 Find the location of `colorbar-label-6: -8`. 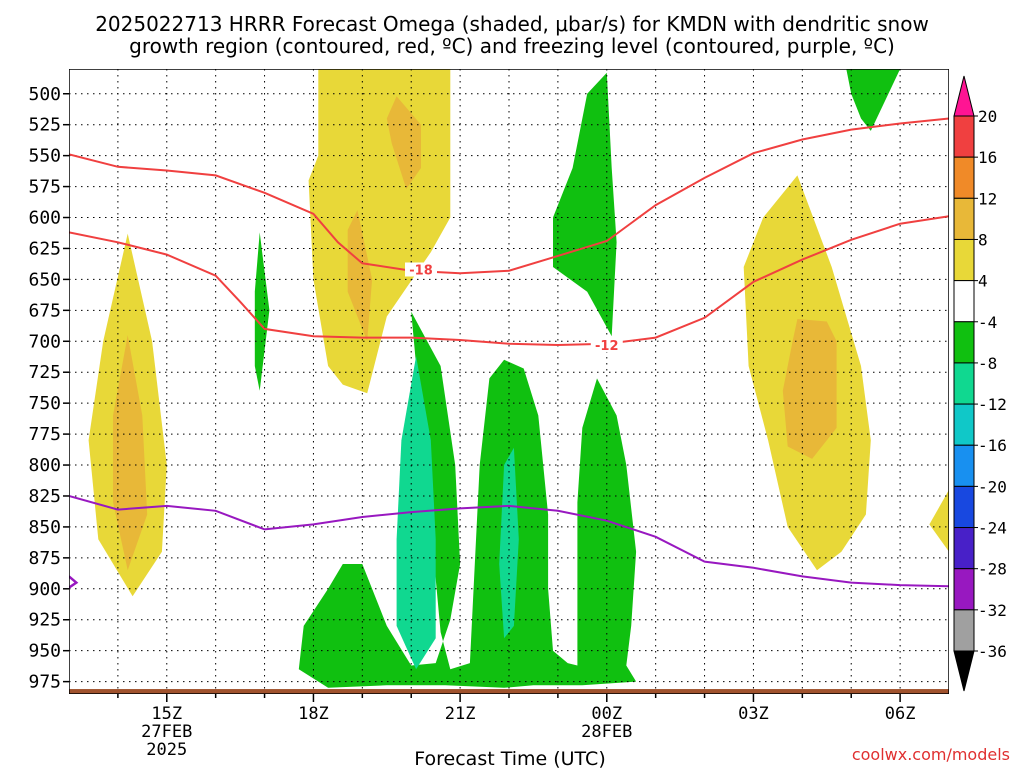

colorbar-label-6: -8 is located at coordinates (987, 363).